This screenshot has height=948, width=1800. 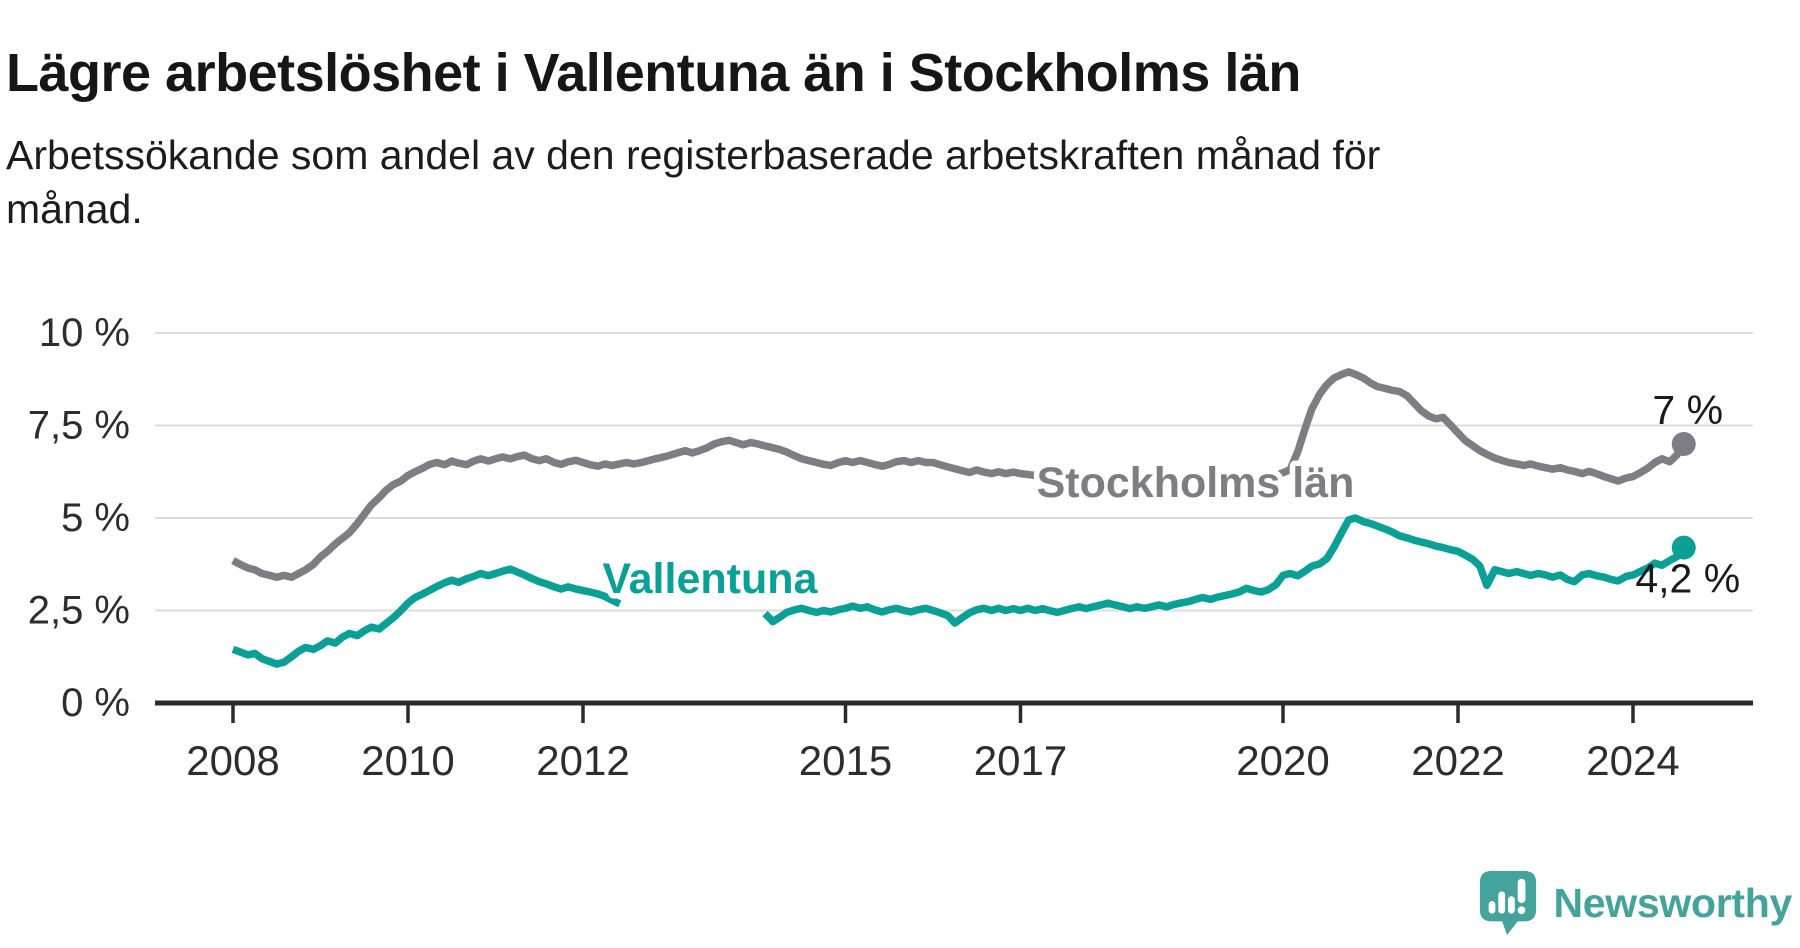 I want to click on y-tick-label-0: 0 %, so click(x=95, y=703).